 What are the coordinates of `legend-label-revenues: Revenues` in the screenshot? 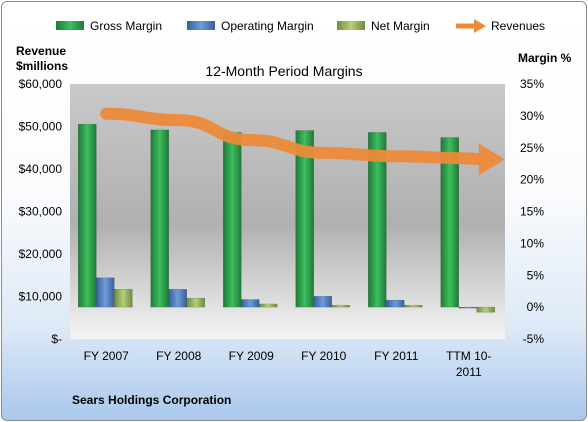 It's located at (518, 26).